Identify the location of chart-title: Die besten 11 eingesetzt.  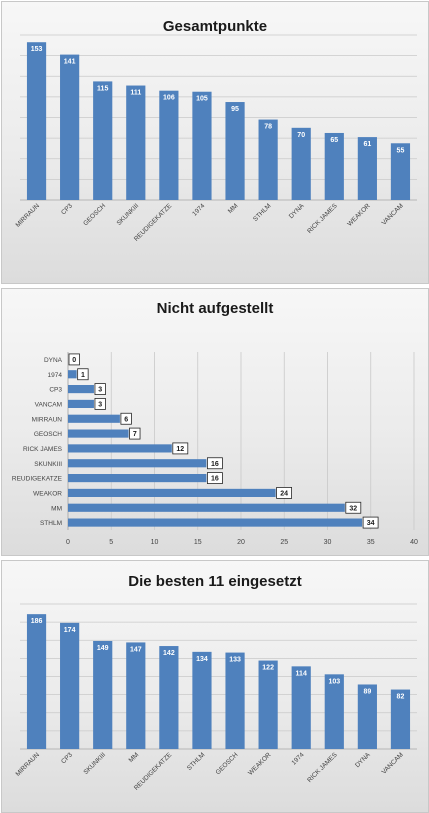
(214, 581).